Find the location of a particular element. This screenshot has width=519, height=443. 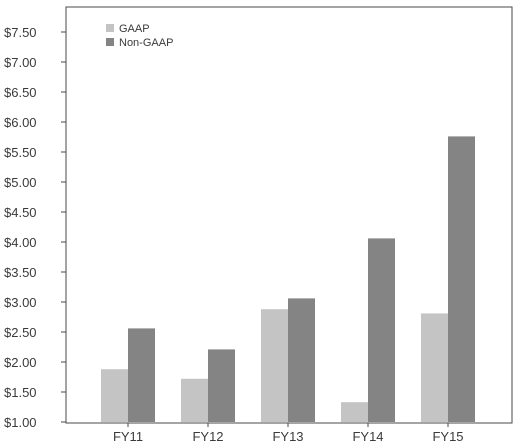

bar-gaap-fy11 is located at coordinates (114, 395).